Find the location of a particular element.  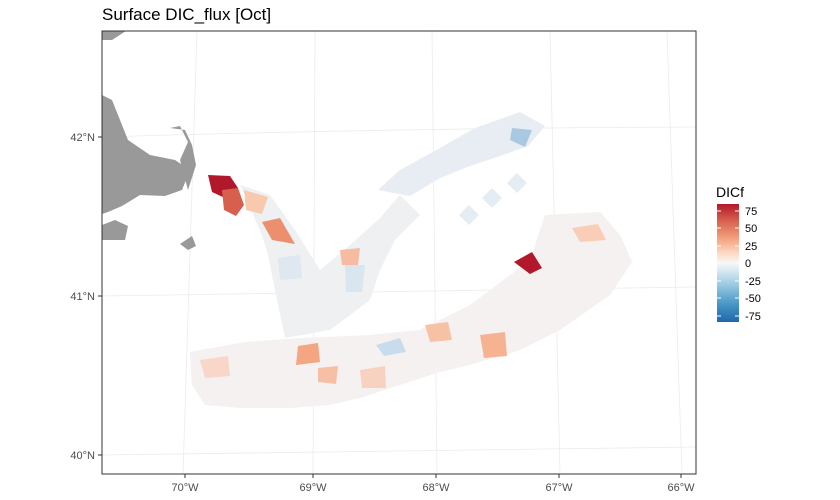

cell-warm-f is located at coordinates (350, 256).